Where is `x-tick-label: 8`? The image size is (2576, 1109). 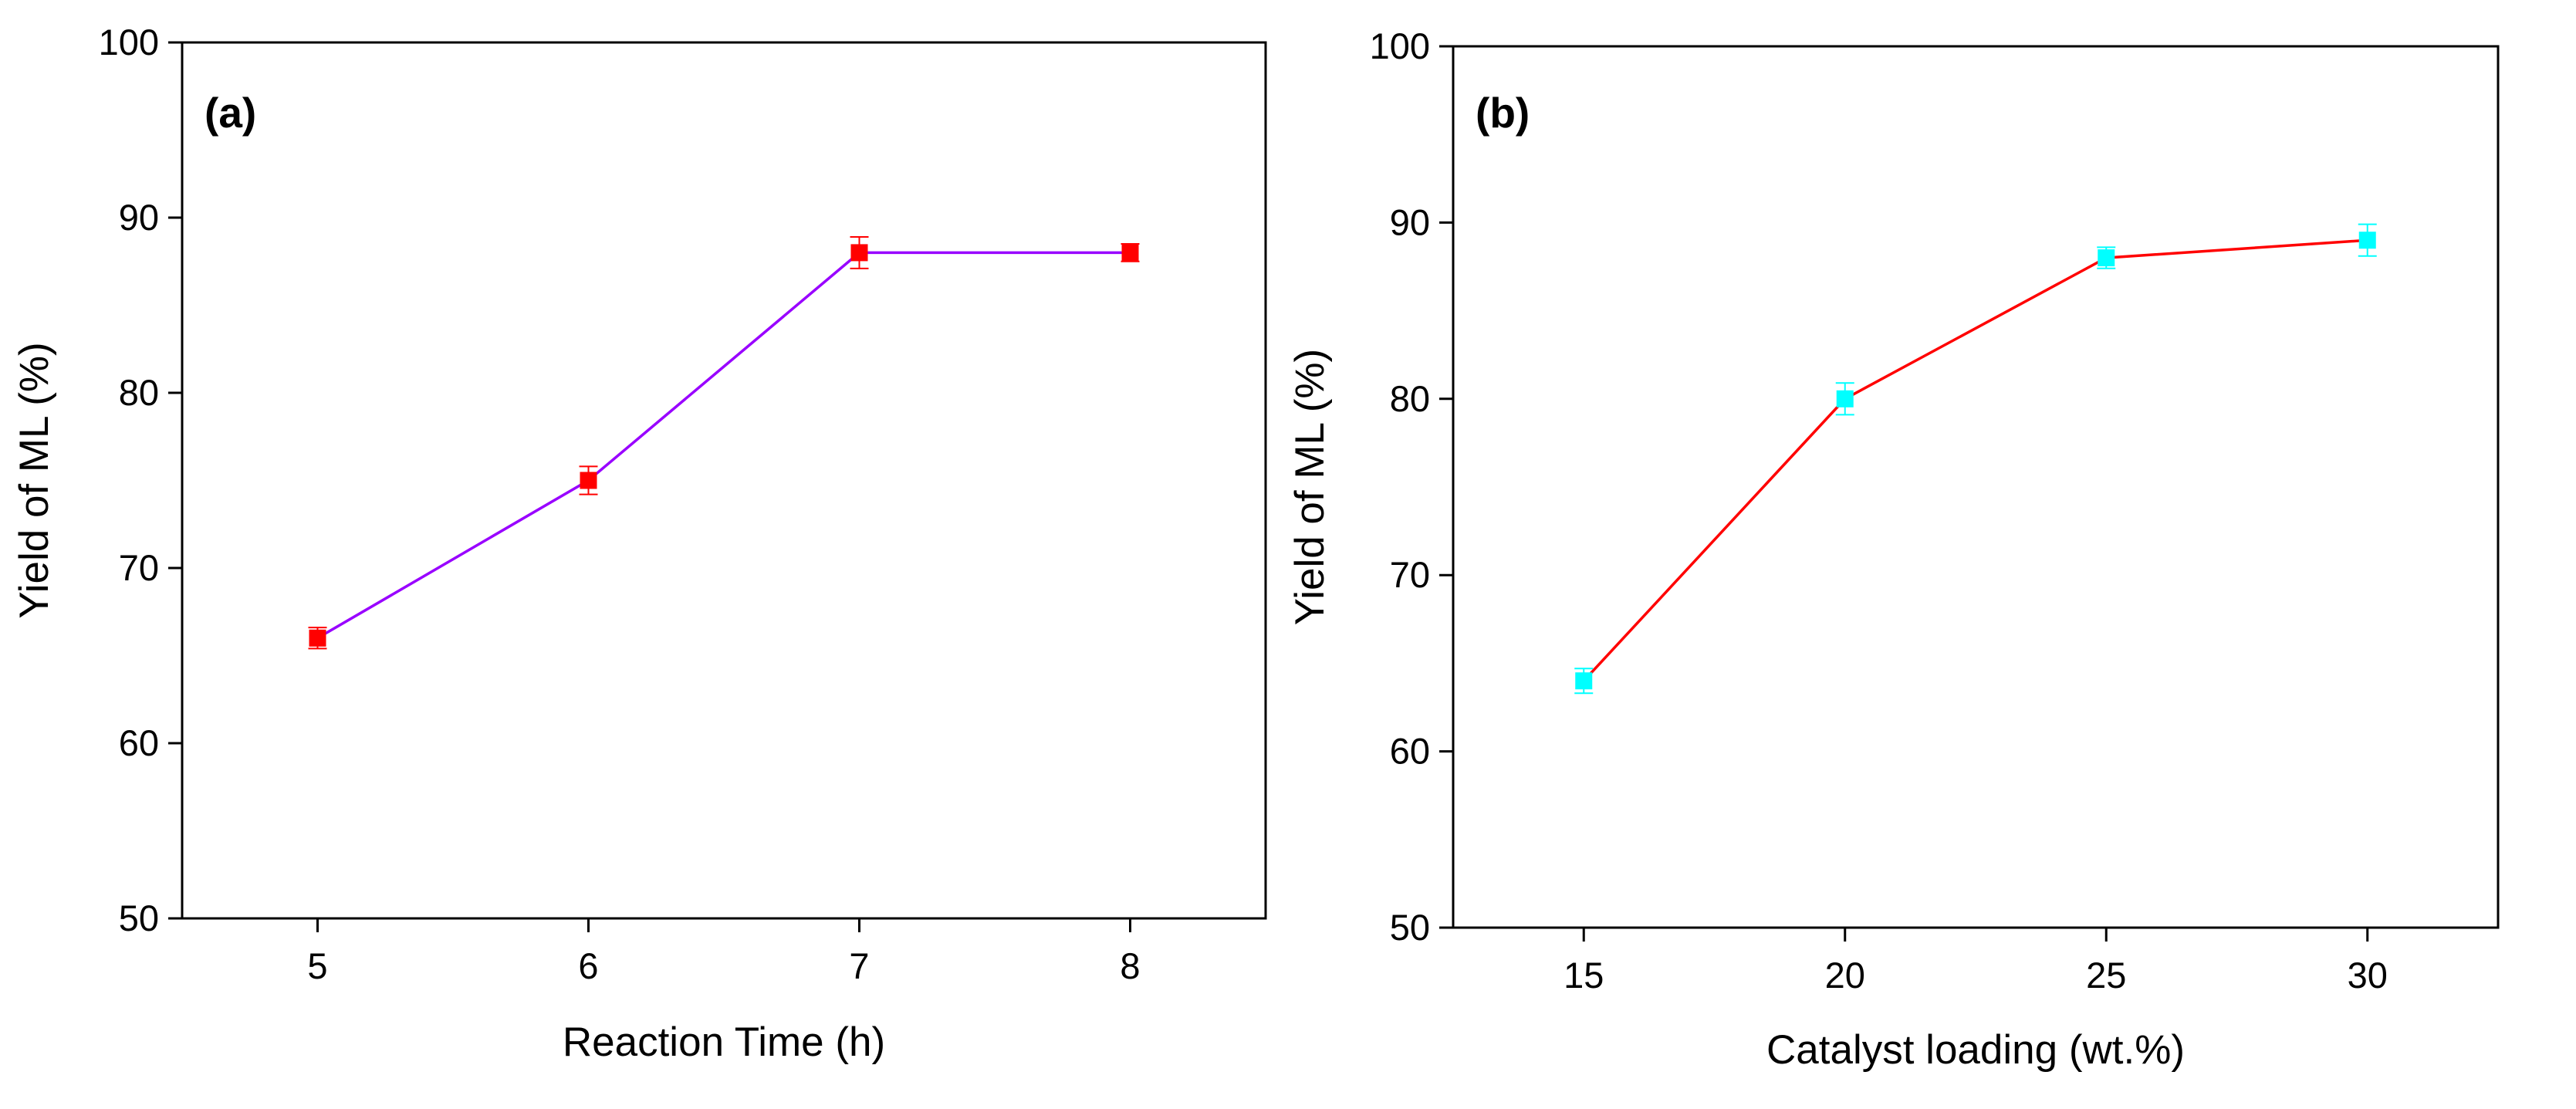
x-tick-label: 8 is located at coordinates (1130, 965).